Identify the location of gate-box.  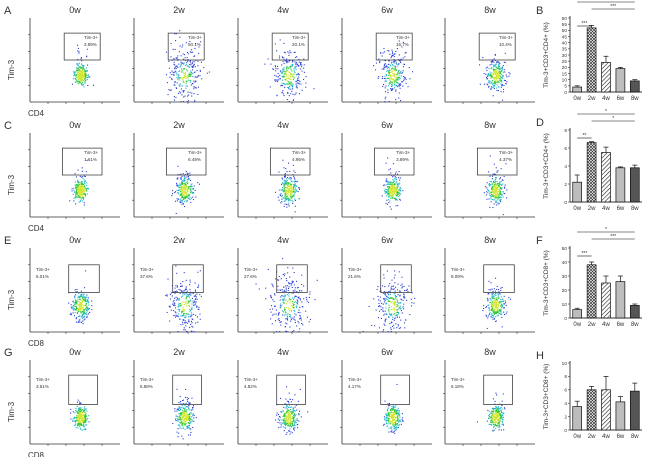
(290, 46).